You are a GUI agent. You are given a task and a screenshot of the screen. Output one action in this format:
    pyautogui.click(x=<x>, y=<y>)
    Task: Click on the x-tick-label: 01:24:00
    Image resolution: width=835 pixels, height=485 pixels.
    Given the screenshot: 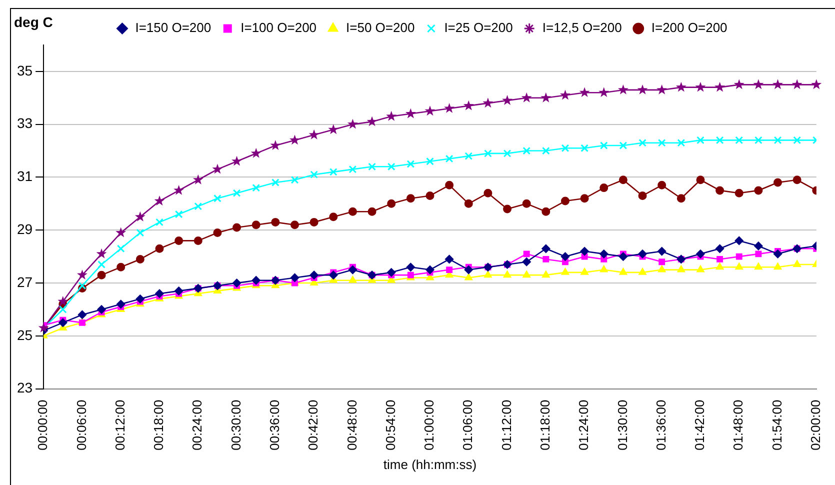 What is the action you would take?
    pyautogui.click(x=584, y=425)
    